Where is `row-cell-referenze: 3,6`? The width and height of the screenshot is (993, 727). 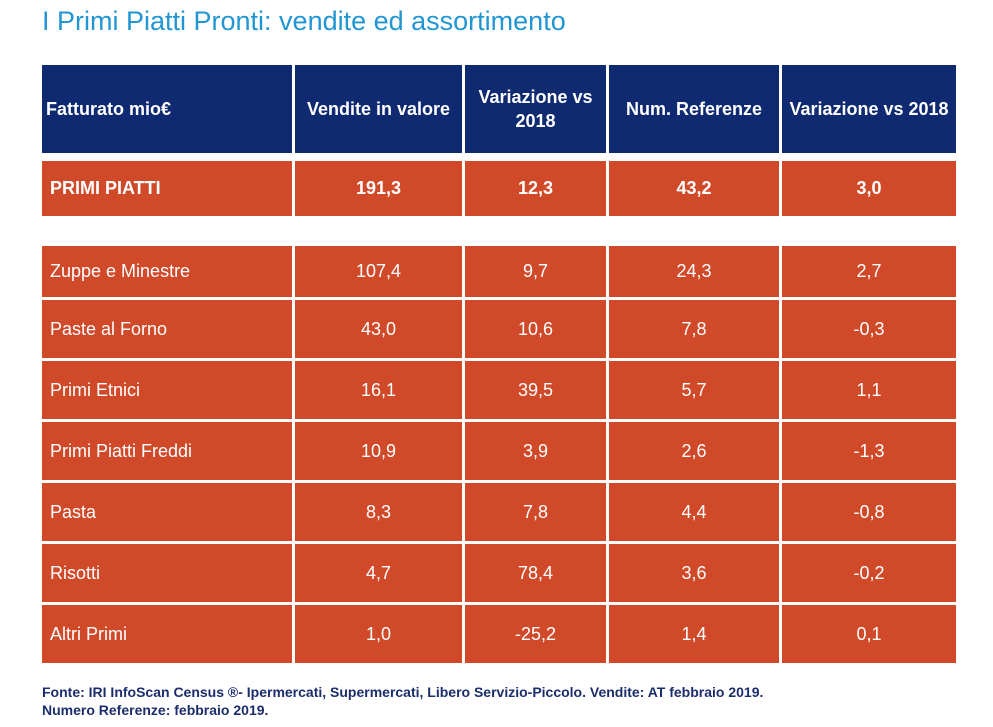 row-cell-referenze: 3,6 is located at coordinates (694, 573).